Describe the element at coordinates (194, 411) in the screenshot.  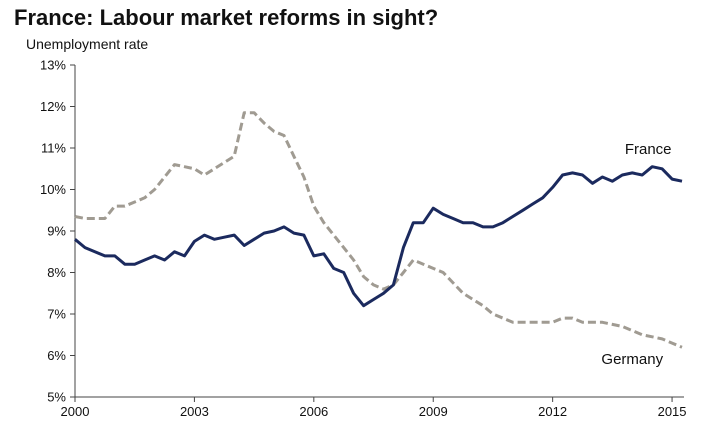
I see `x-tick-label: 2003` at that location.